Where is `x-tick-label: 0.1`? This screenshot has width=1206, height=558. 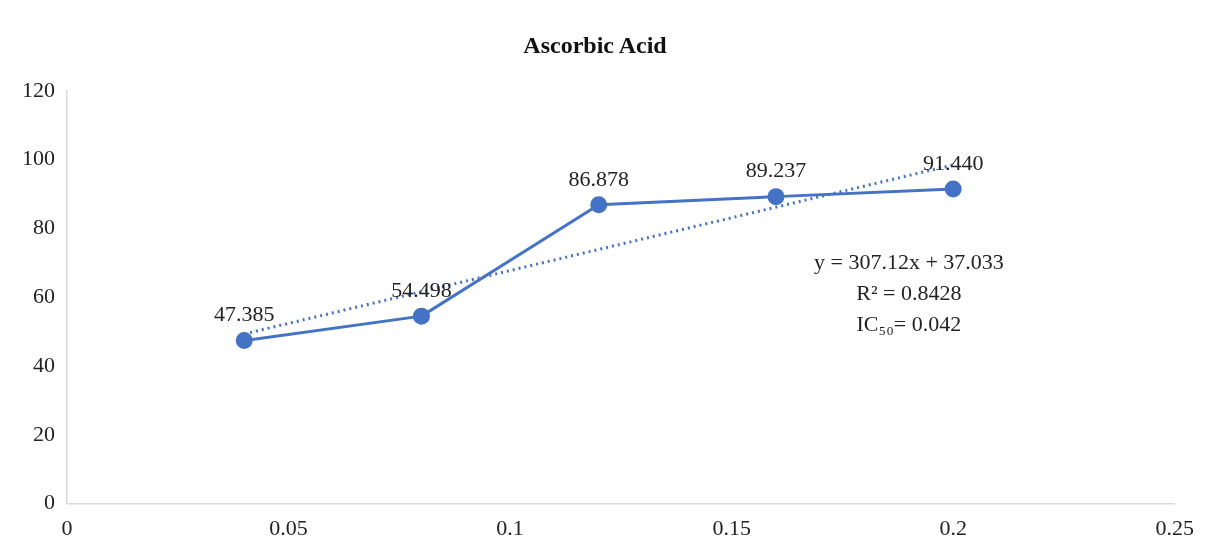
x-tick-label: 0.1 is located at coordinates (510, 527).